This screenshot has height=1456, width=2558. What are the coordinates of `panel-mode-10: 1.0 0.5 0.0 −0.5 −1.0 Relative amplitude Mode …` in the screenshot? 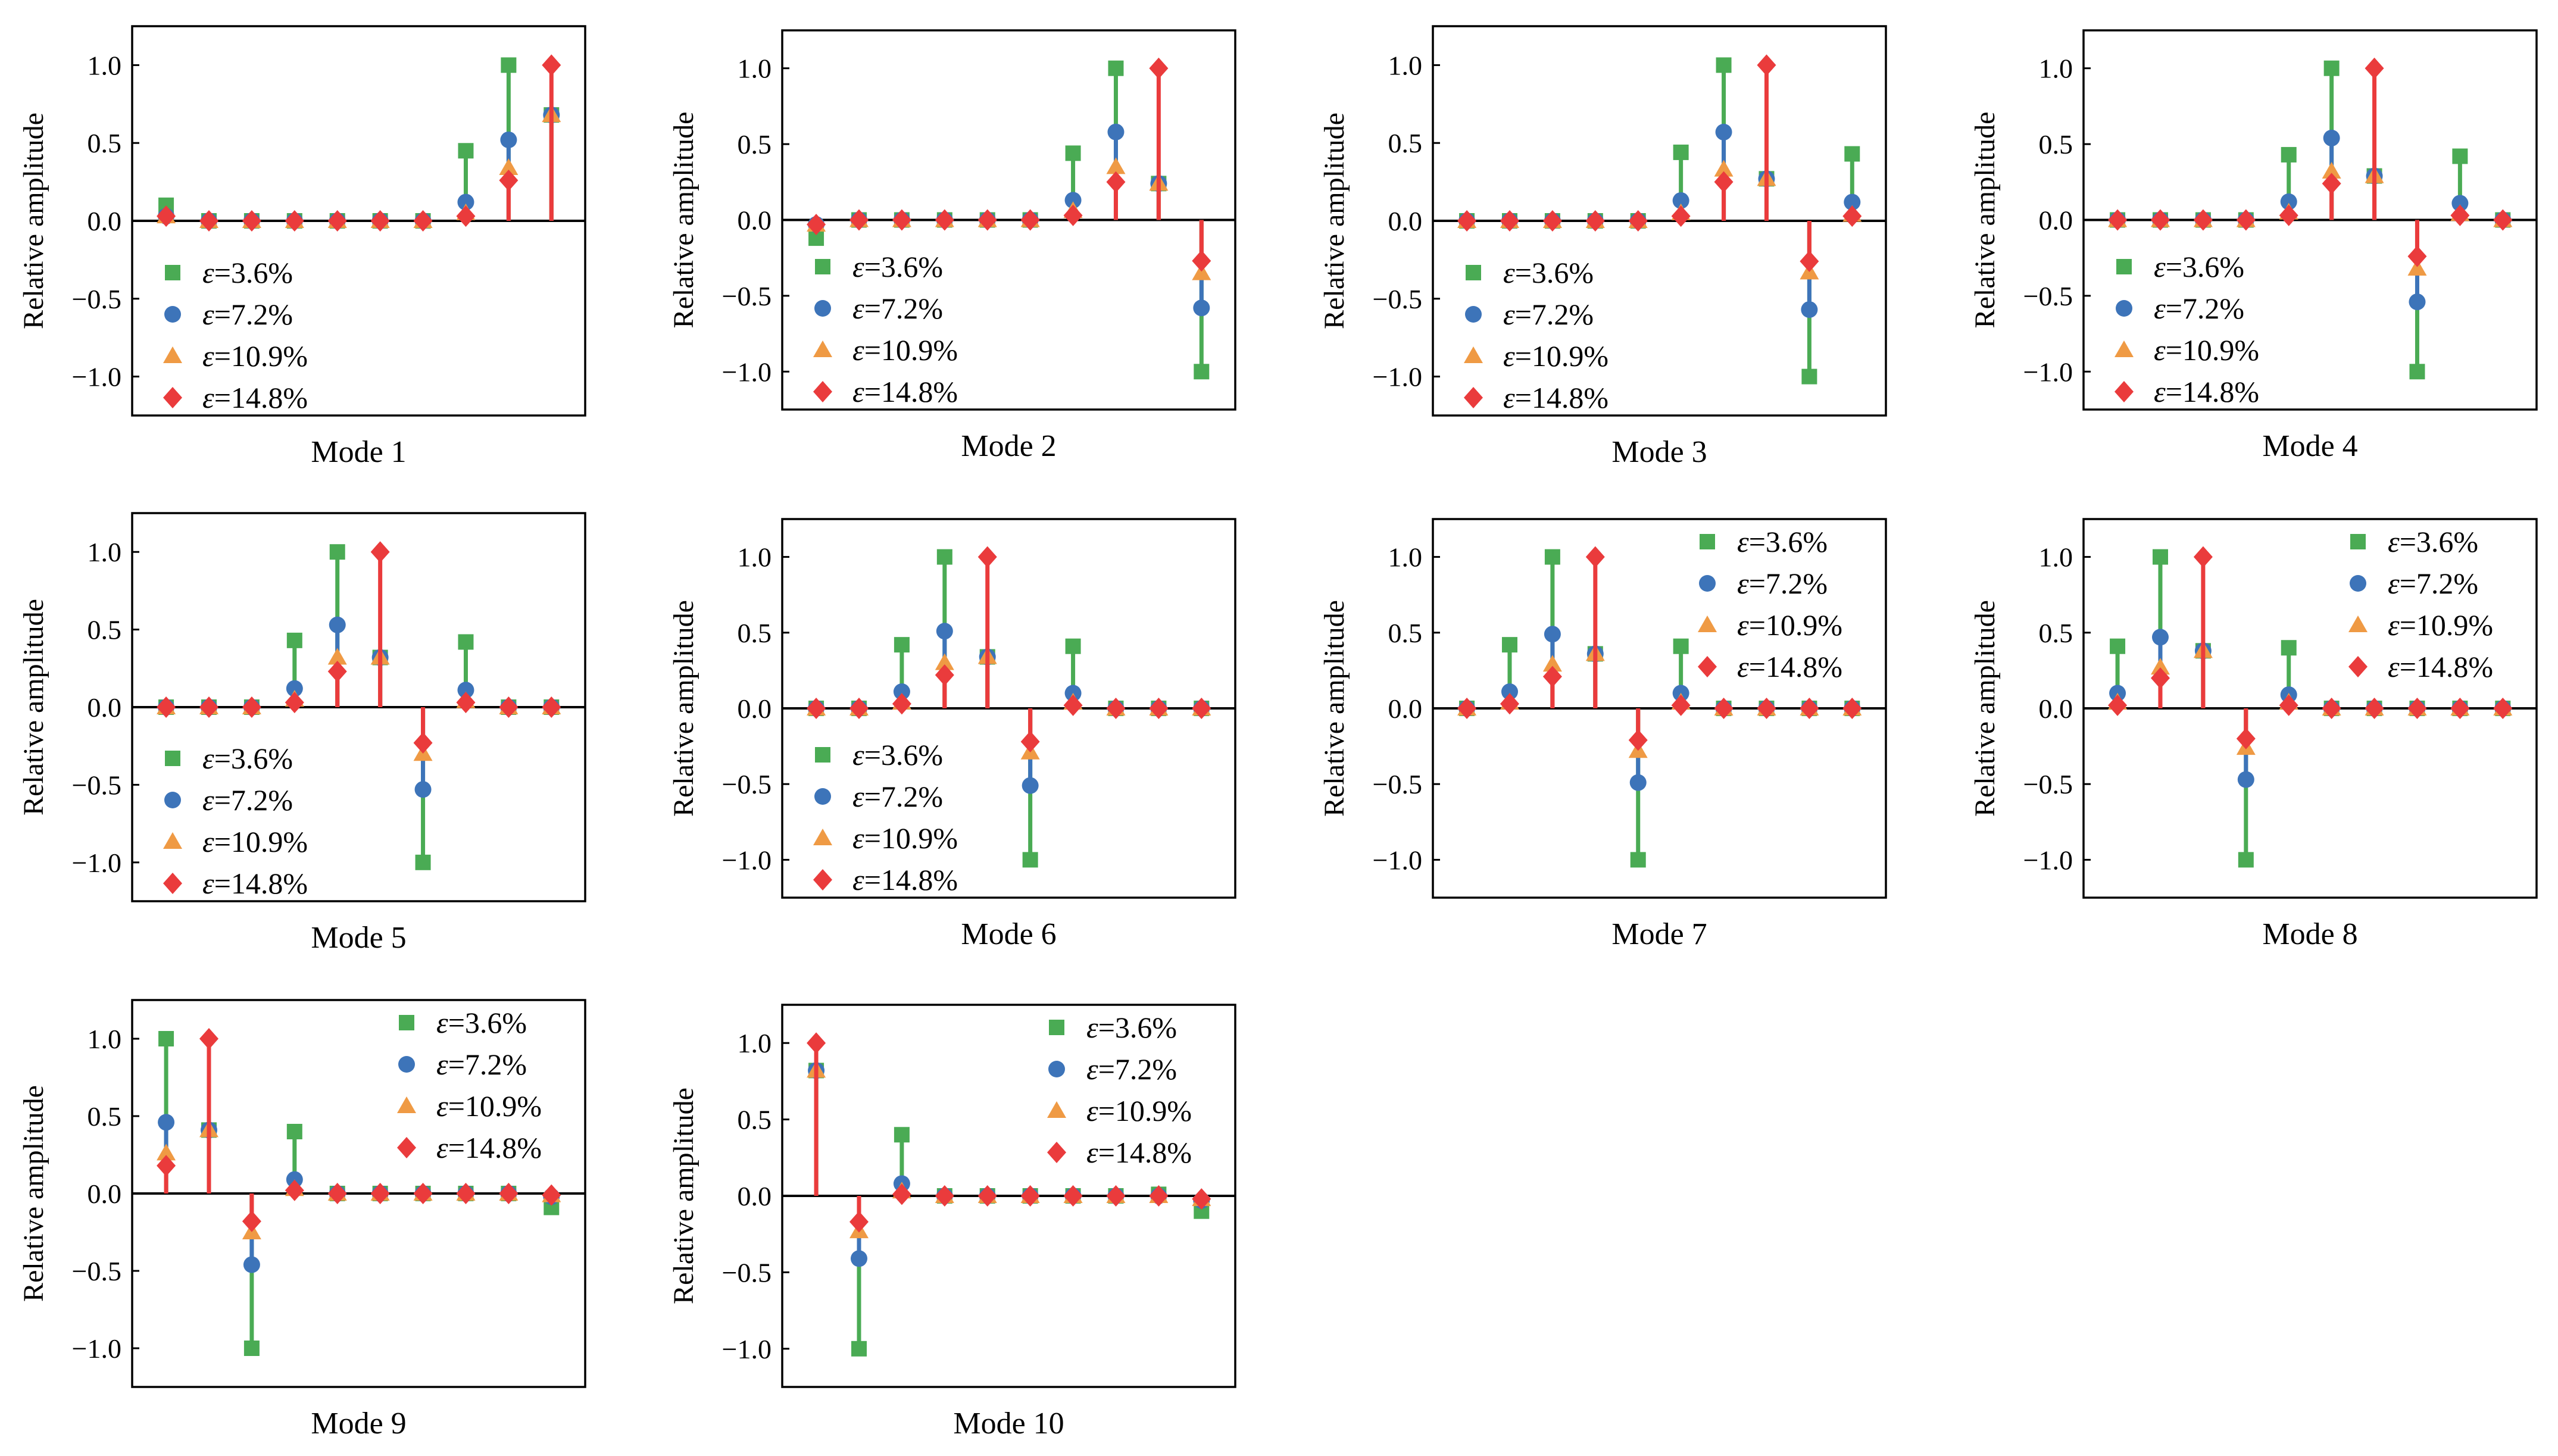 It's located at (952, 1223).